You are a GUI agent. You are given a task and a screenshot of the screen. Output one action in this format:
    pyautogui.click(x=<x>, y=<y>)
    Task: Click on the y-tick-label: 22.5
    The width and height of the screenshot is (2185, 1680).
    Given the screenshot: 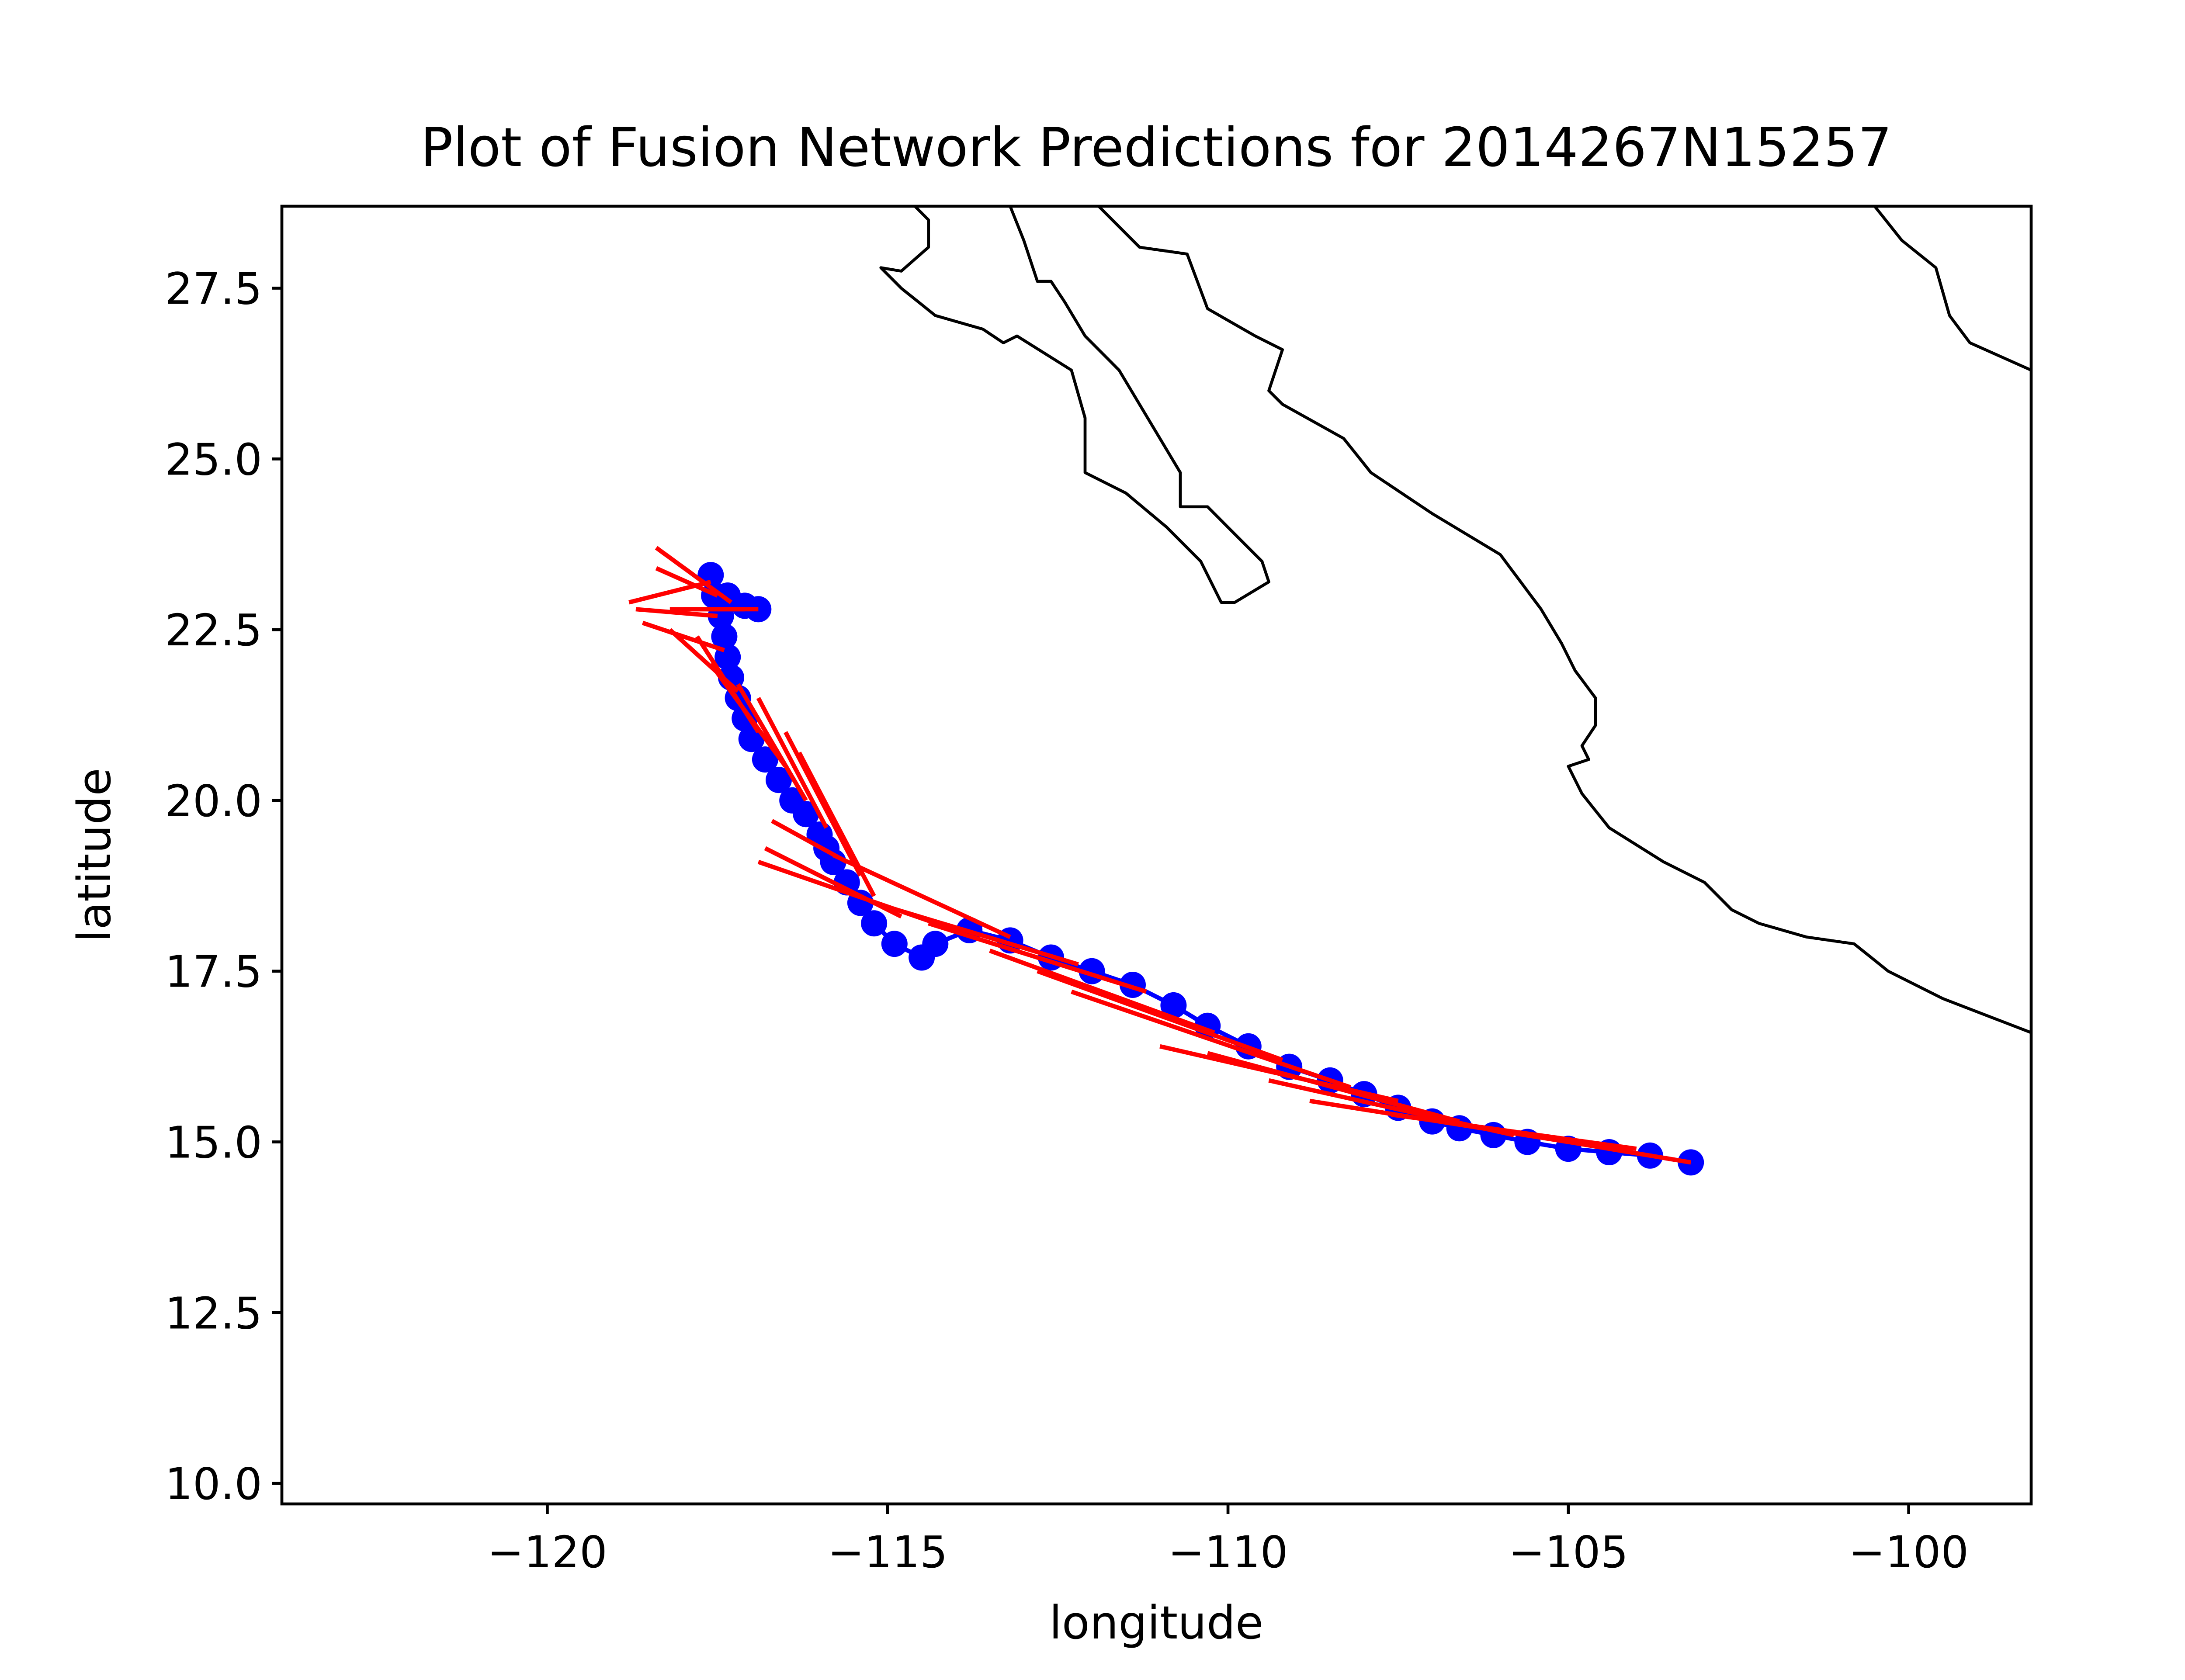 What is the action you would take?
    pyautogui.click(x=214, y=630)
    